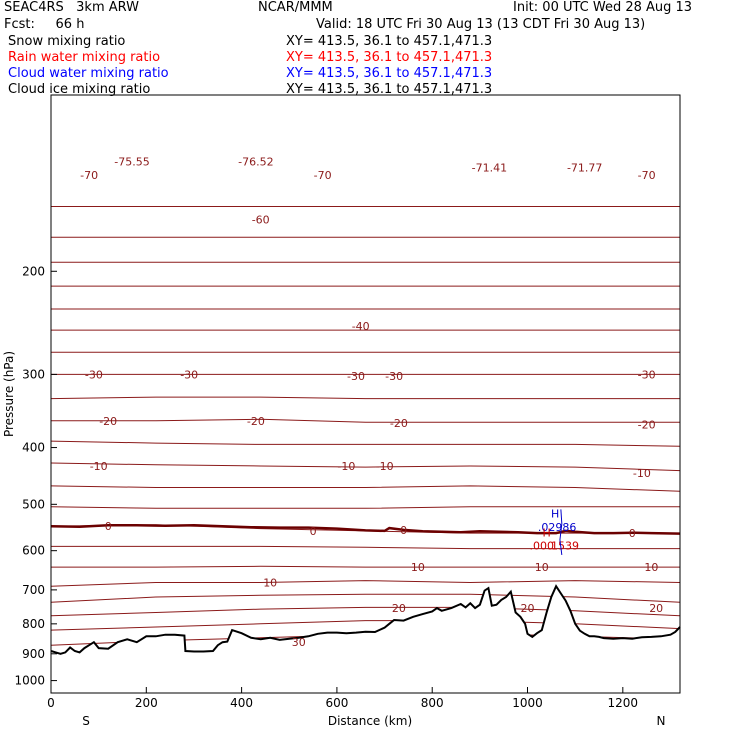 Image resolution: width=740 pixels, height=740 pixels. Describe the element at coordinates (365, 529) in the screenshot. I see `zero-degree-isotherm` at that location.